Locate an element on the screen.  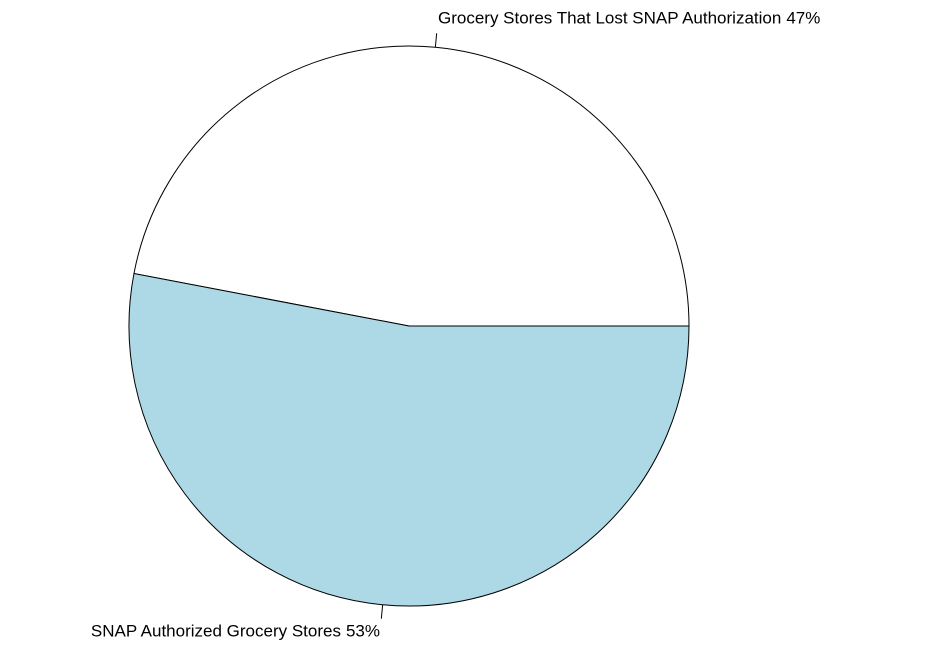
category-label: SNAP Authorized Grocery Stores is located at coordinates (216, 631).